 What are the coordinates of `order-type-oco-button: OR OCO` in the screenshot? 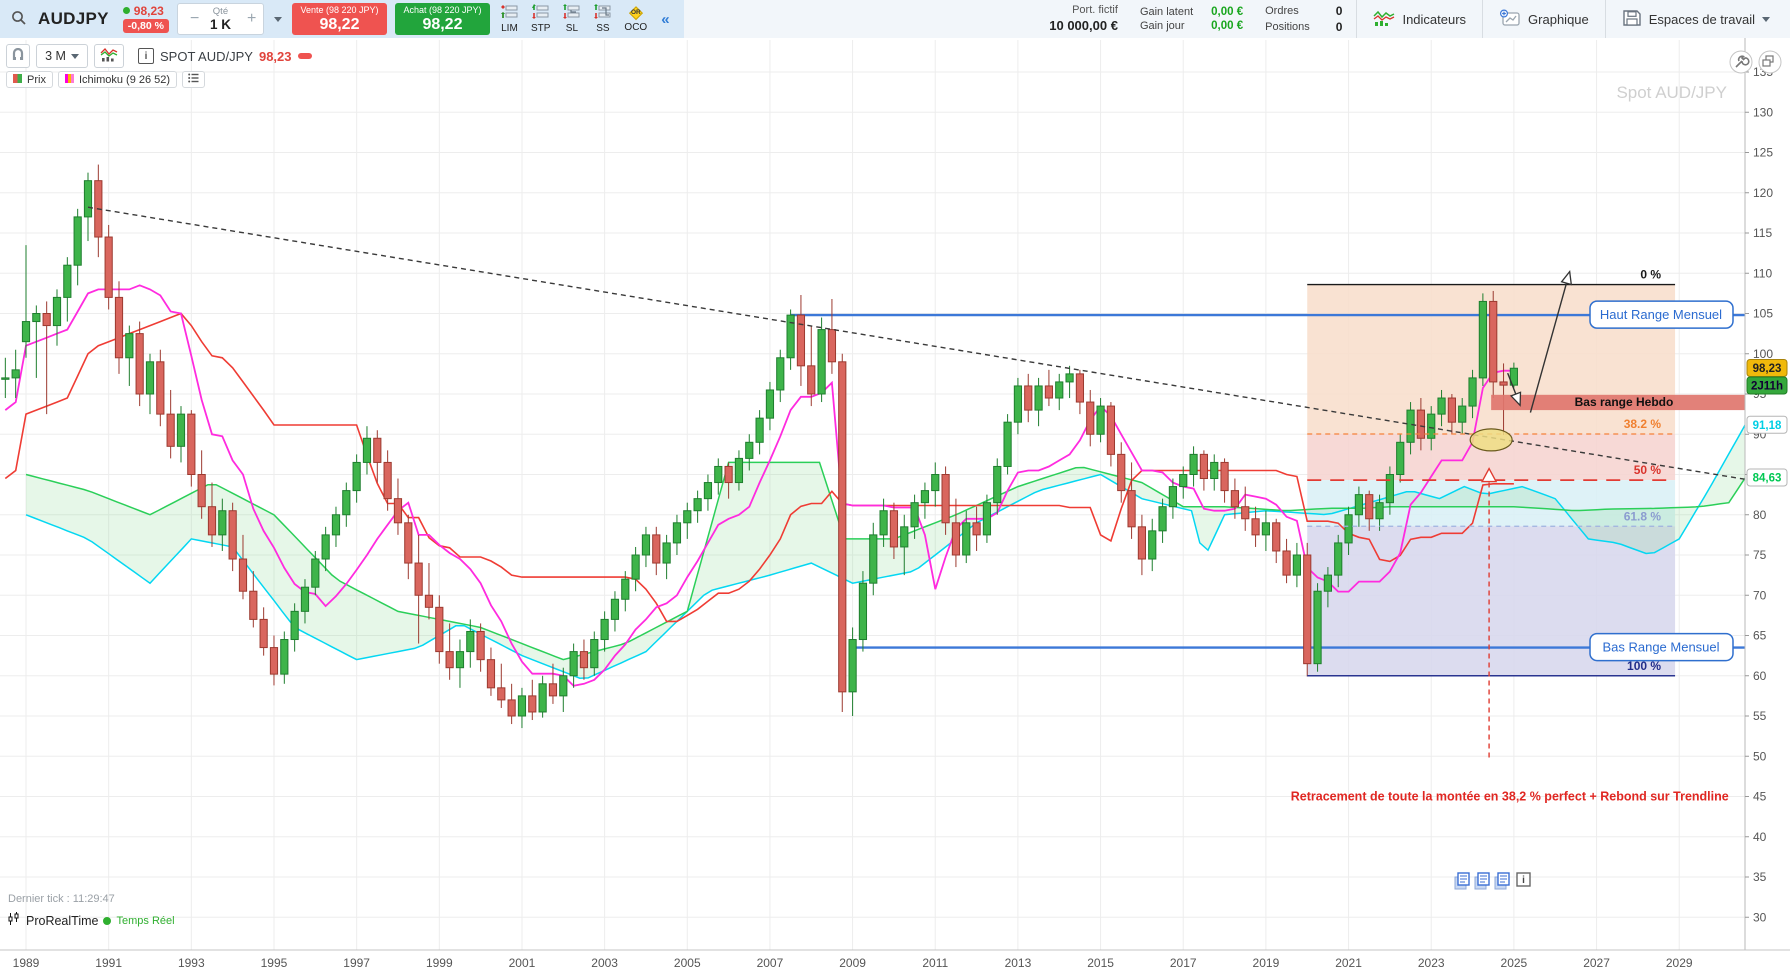 It's located at (635, 19).